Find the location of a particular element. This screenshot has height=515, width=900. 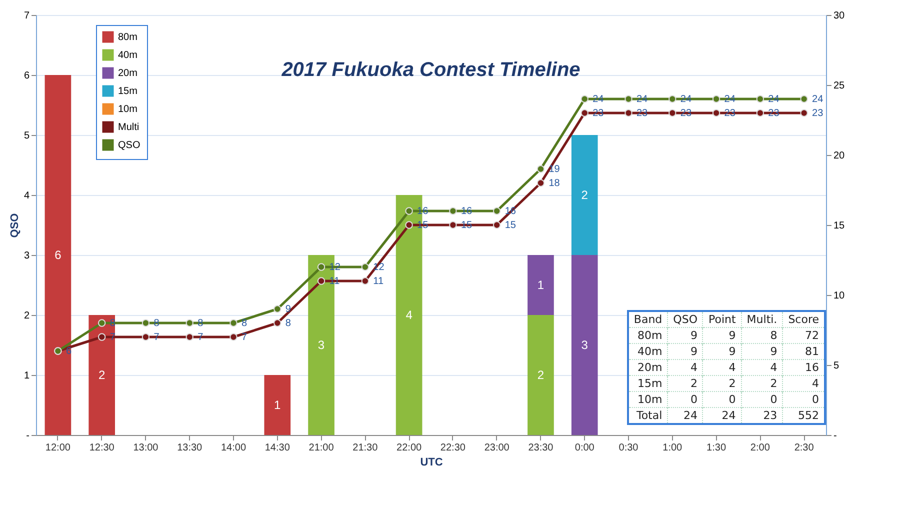

y-tick-label: 2 is located at coordinates (27, 316).